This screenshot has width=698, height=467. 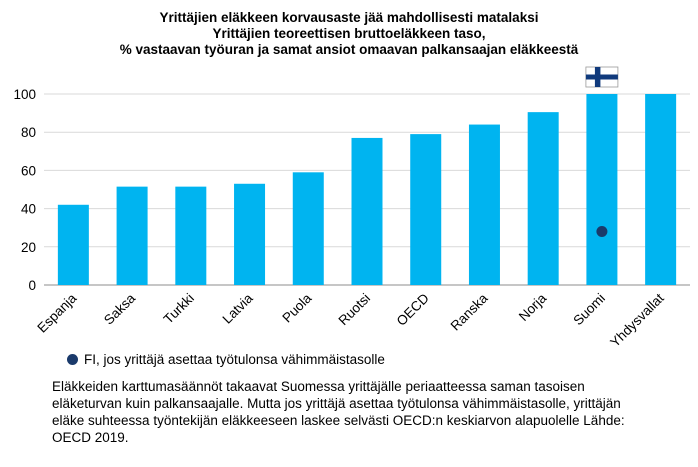 What do you see at coordinates (24, 94) in the screenshot?
I see `y-tick-label: 100` at bounding box center [24, 94].